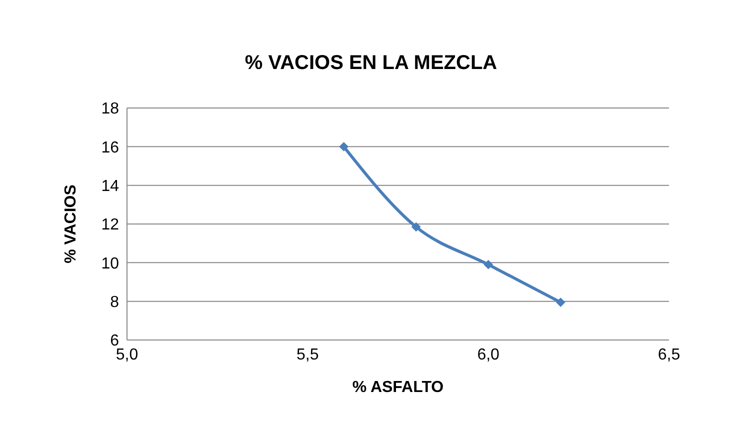 The width and height of the screenshot is (742, 446). I want to click on x-axis-title: % ASFALTO, so click(398, 387).